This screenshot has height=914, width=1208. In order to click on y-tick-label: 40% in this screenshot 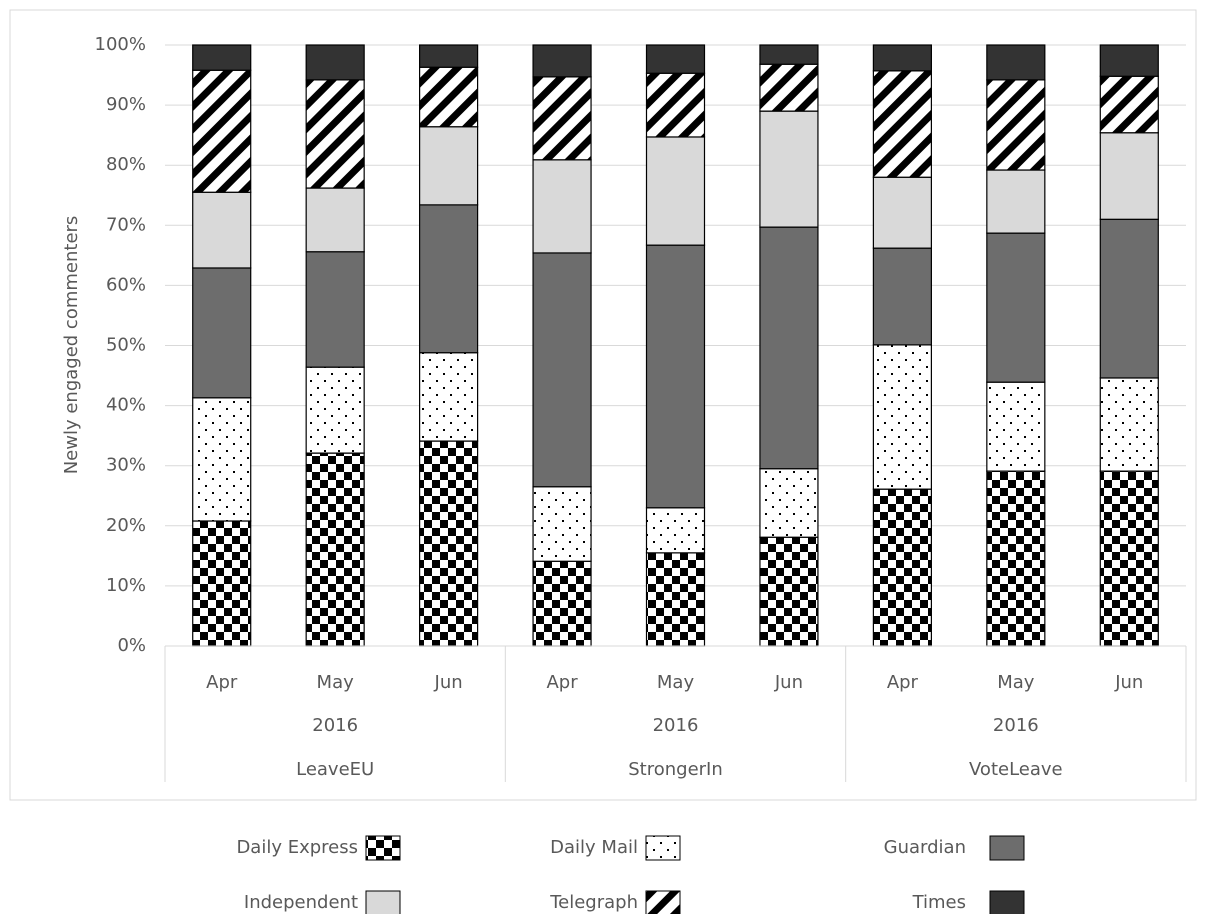, I will do `click(126, 405)`.